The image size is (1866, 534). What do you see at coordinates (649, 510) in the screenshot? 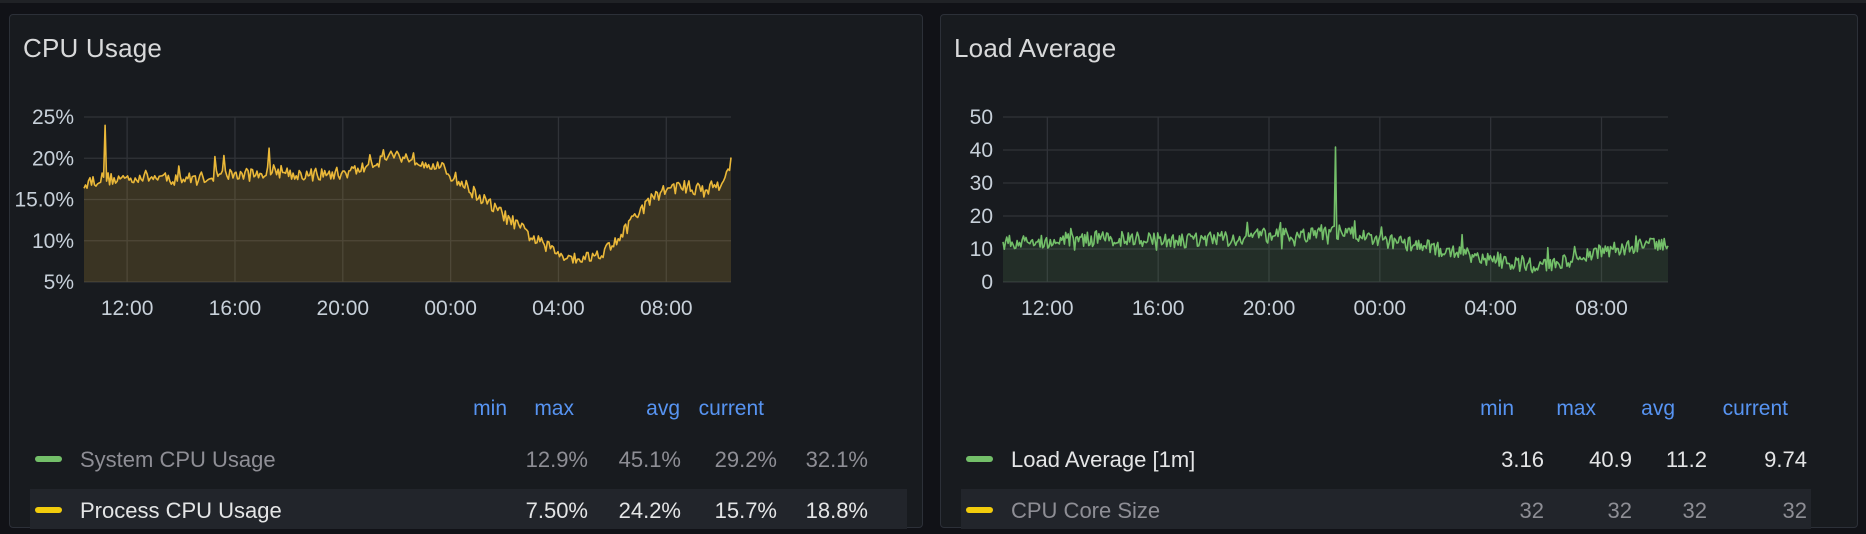
I see `legend-max: 24.2%` at bounding box center [649, 510].